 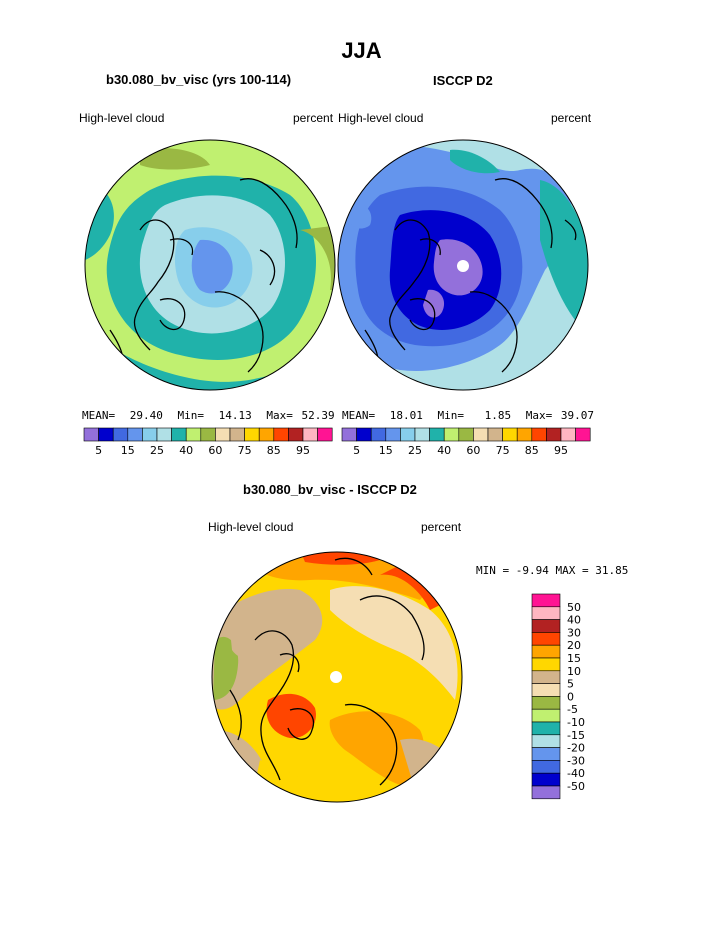 I want to click on diff-colorbar-tick-label: 0, so click(x=570, y=696).